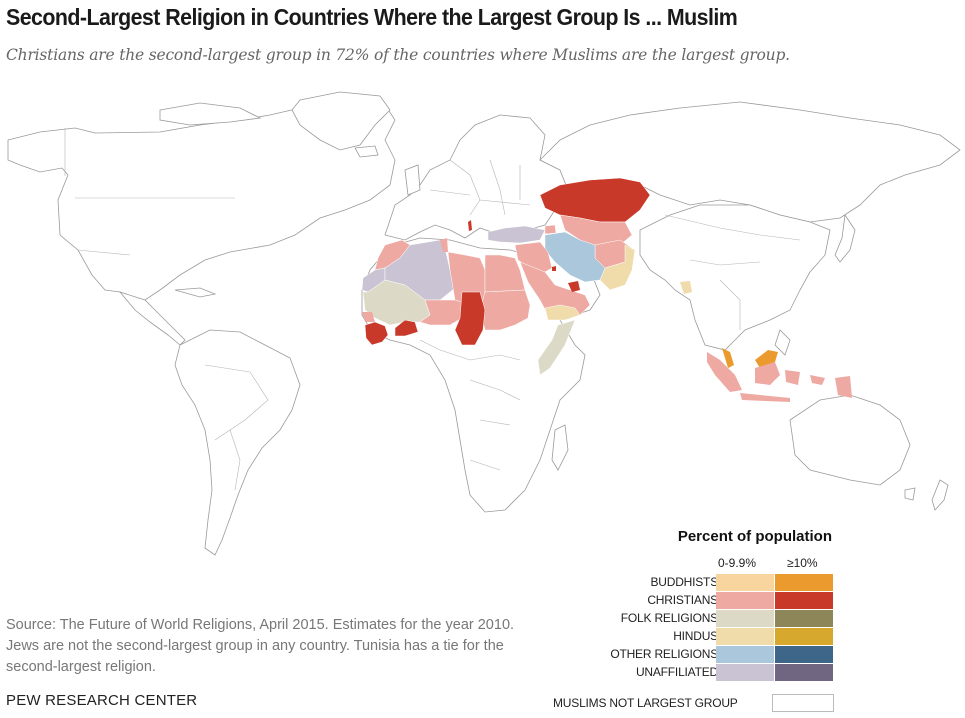  What do you see at coordinates (745, 636) in the screenshot?
I see `swatch-hindus-low` at bounding box center [745, 636].